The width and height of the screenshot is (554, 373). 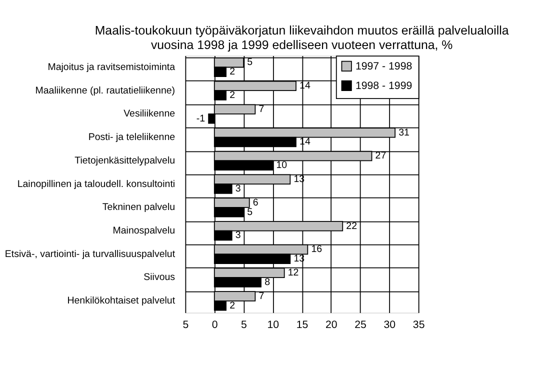 I want to click on data-label: 10, so click(x=282, y=166).